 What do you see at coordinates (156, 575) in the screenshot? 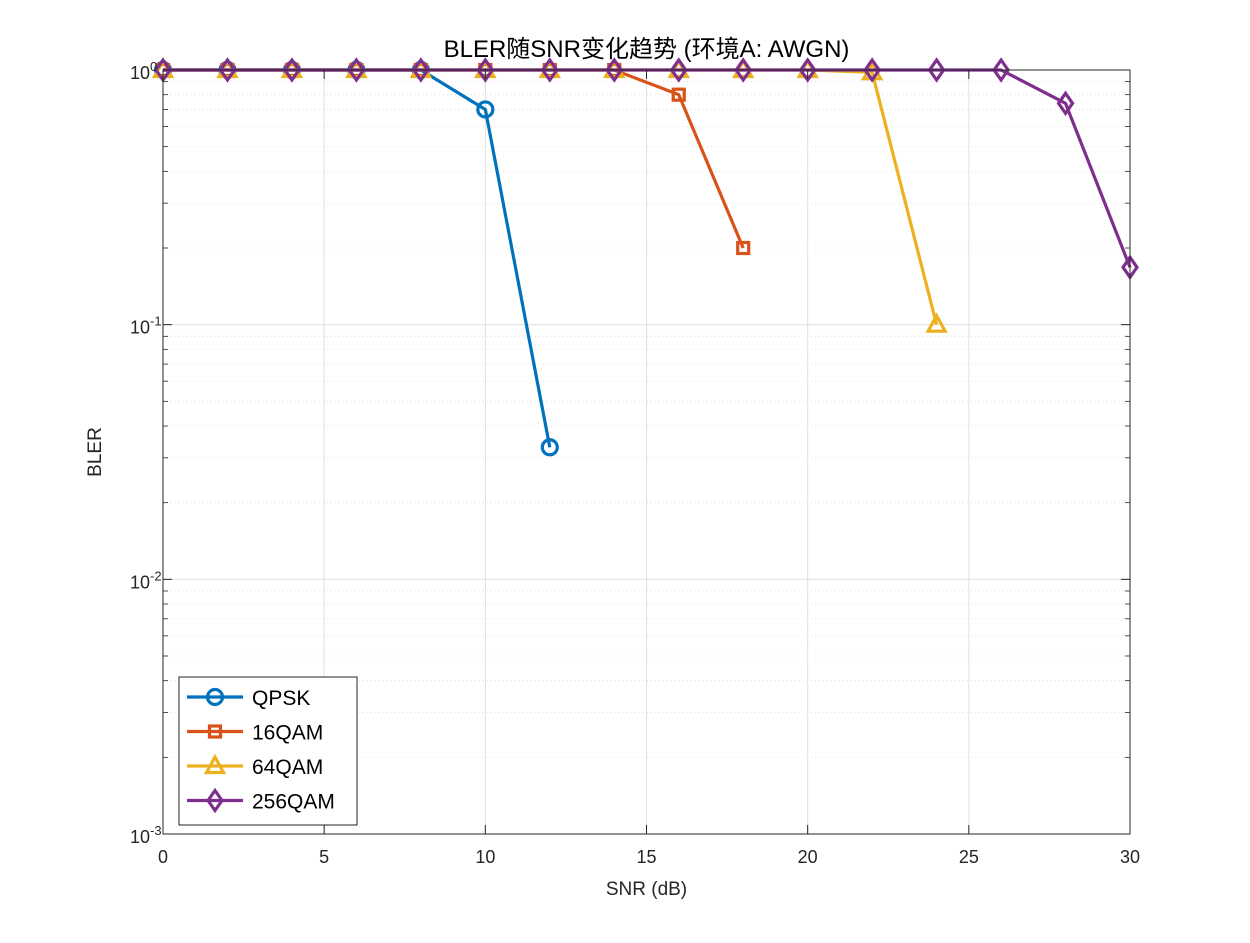
I see `y-tick-exponent: -2` at bounding box center [156, 575].